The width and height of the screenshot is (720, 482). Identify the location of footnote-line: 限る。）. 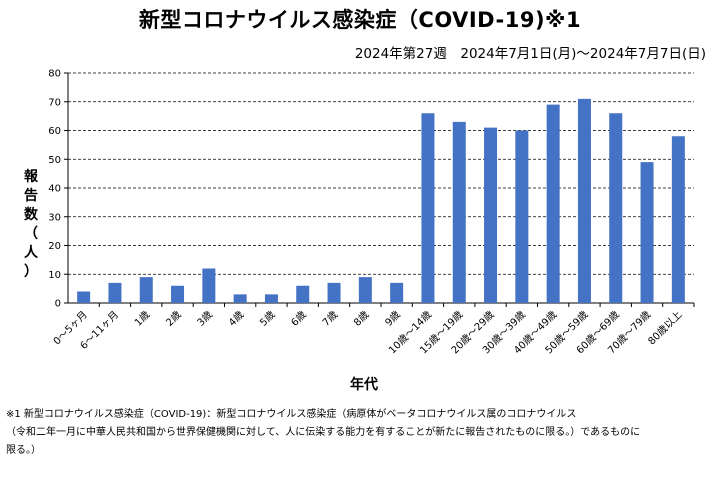
(23, 450).